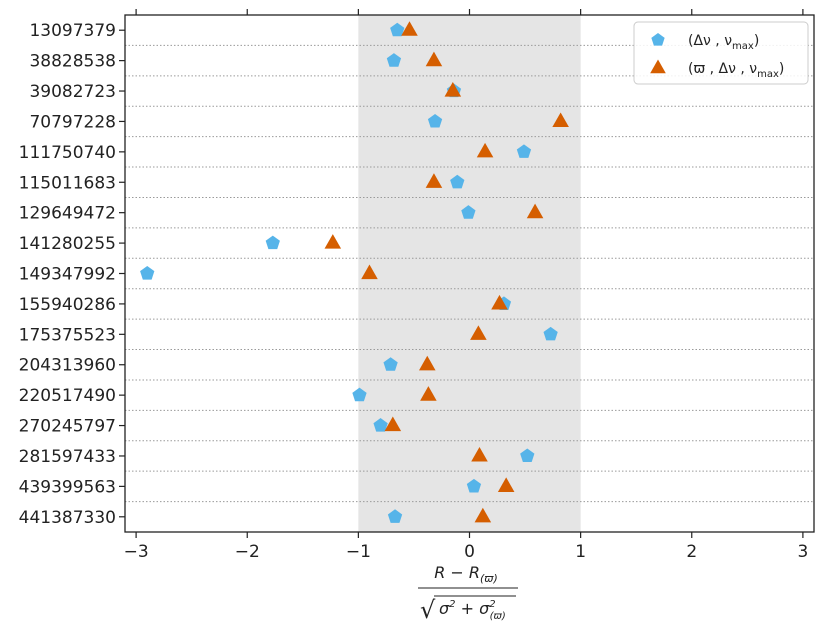 The image size is (830, 635). Describe the element at coordinates (67, 487) in the screenshot. I see `y-tick-label: 439399563` at that location.